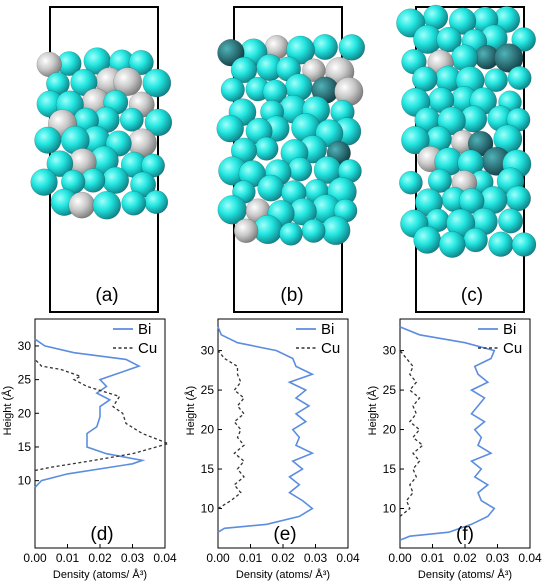 The image size is (550, 587). What do you see at coordinates (465, 534) in the screenshot?
I see `panel-label: (f)` at bounding box center [465, 534].